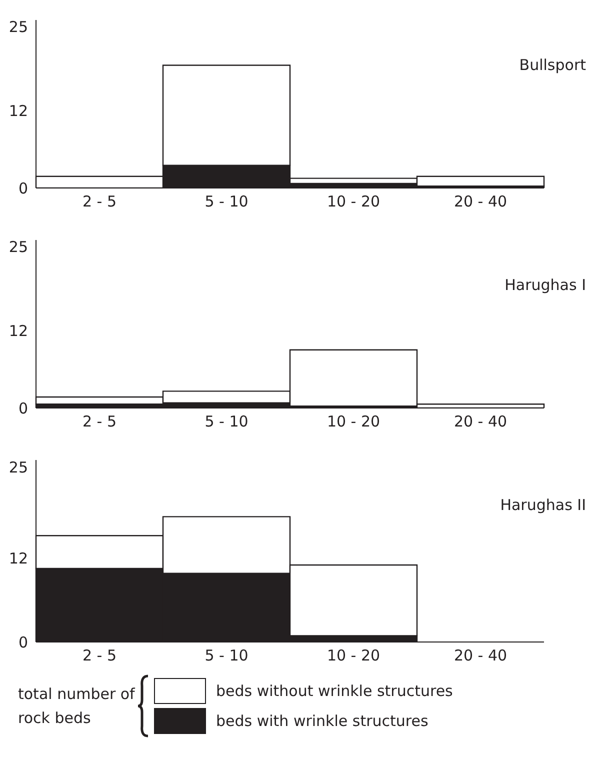 The width and height of the screenshot is (602, 764). Describe the element at coordinates (545, 285) in the screenshot. I see `text: Harughas I` at that location.